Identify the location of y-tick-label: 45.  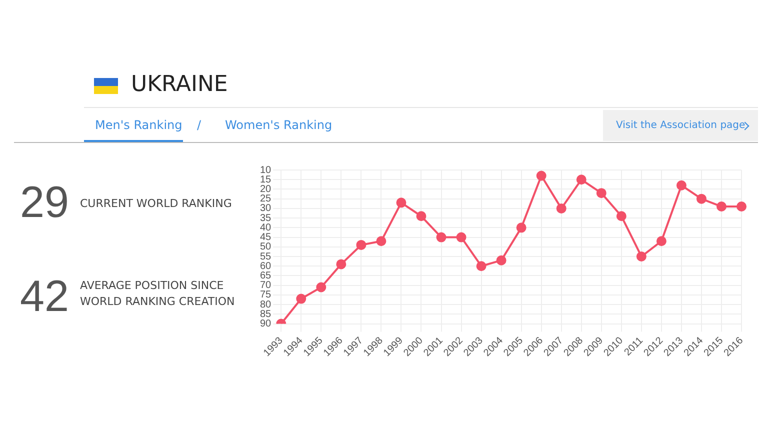
(266, 238).